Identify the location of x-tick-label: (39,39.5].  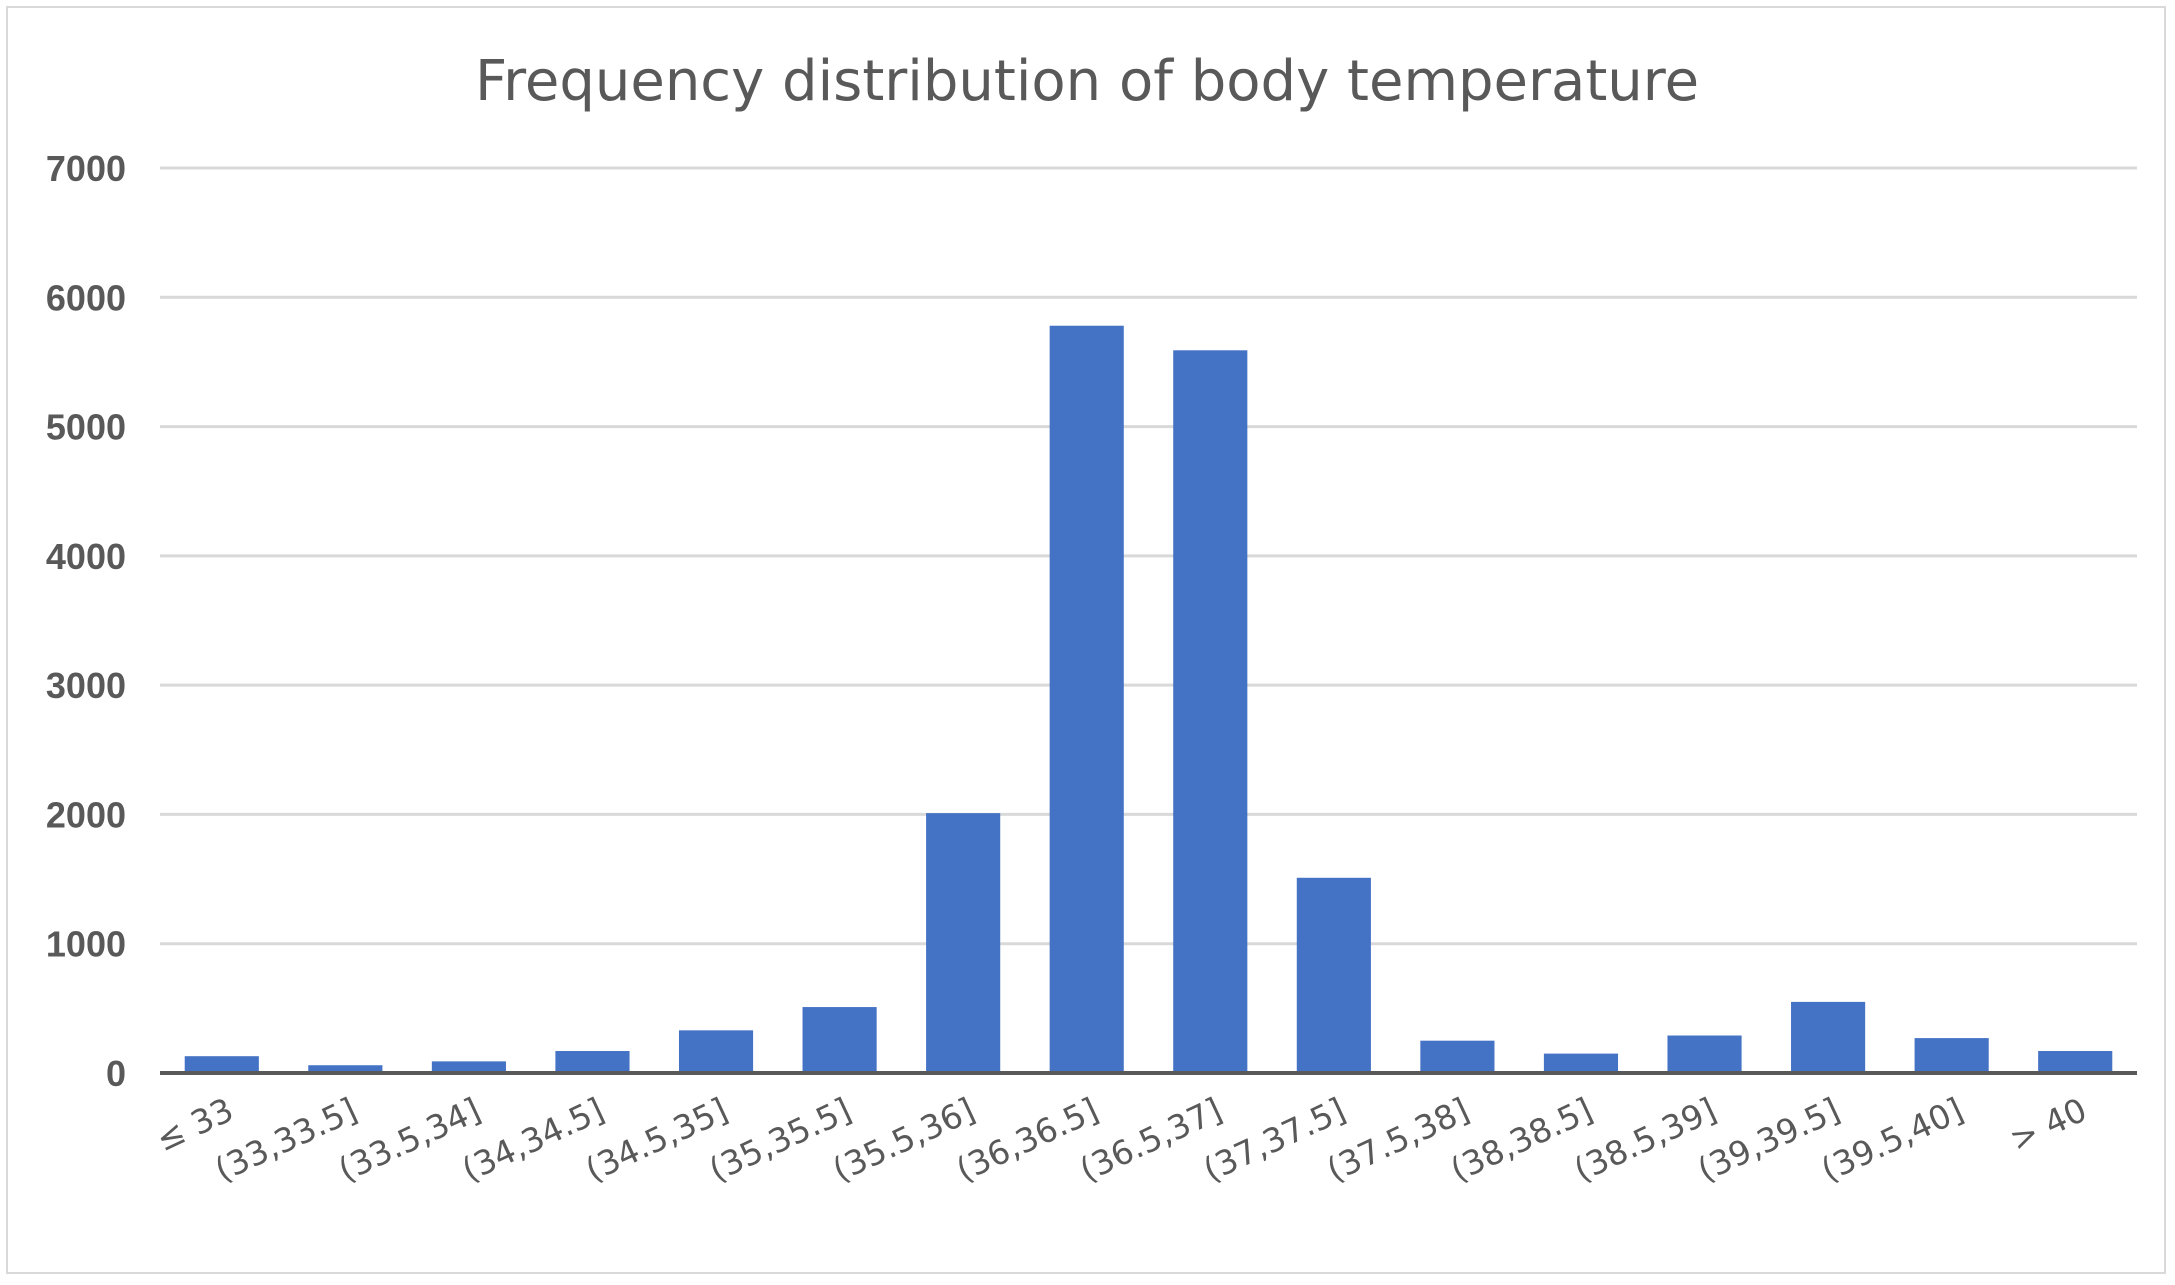
(1768, 1139).